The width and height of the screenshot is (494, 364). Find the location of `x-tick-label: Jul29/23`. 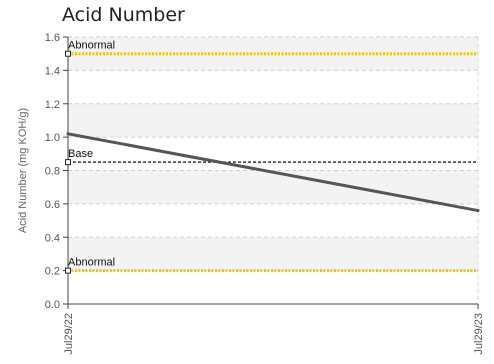

x-tick-label: Jul29/23 is located at coordinates (479, 334).